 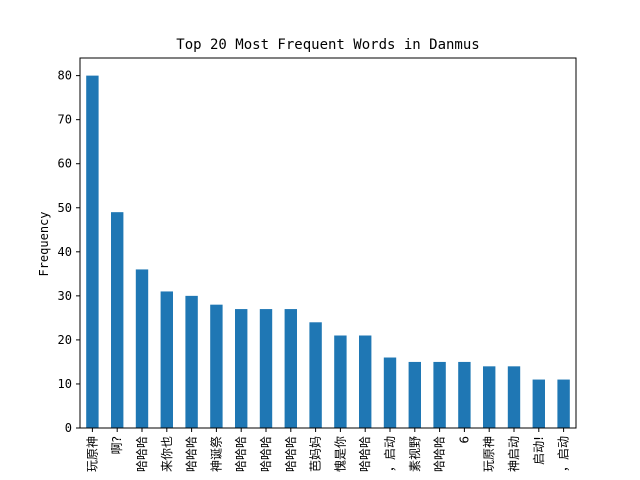 What do you see at coordinates (44, 243) in the screenshot?
I see `y-axis-label: Frequency` at bounding box center [44, 243].